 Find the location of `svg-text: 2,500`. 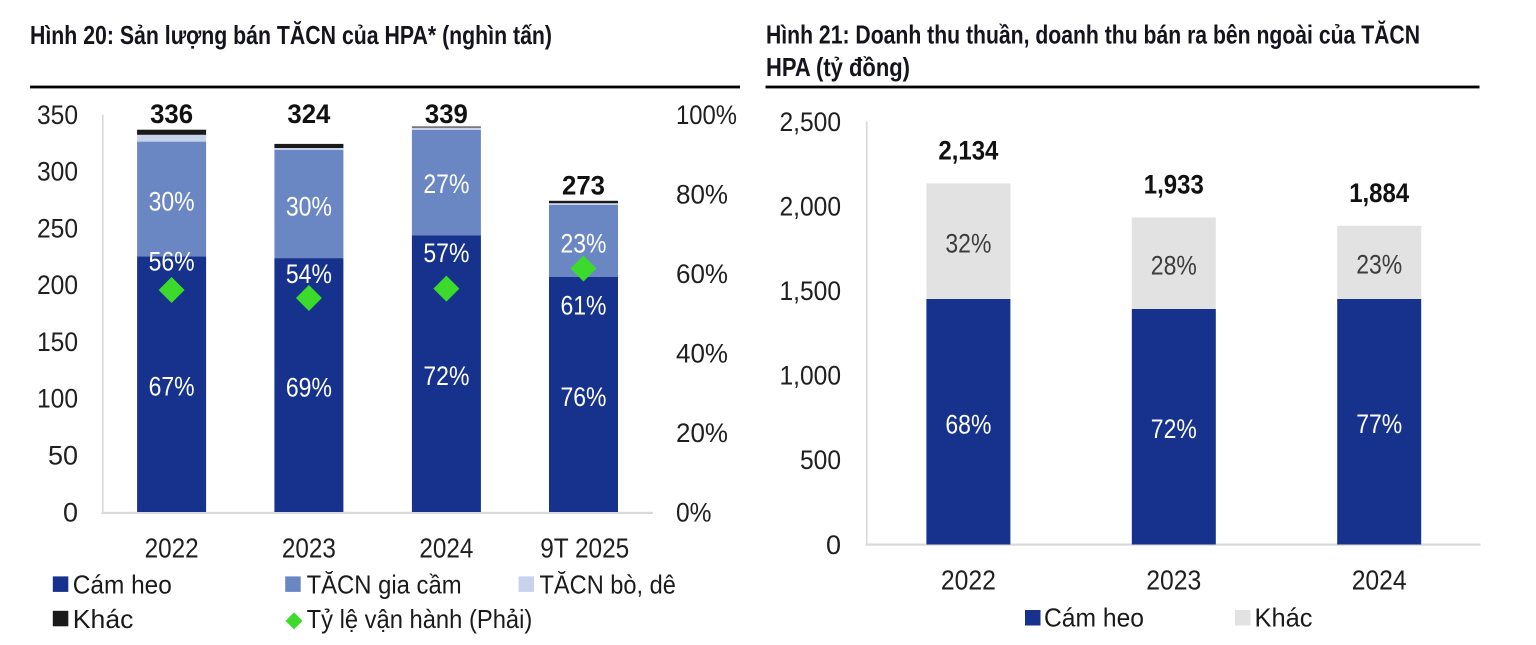

svg-text: 2,500 is located at coordinates (811, 122).